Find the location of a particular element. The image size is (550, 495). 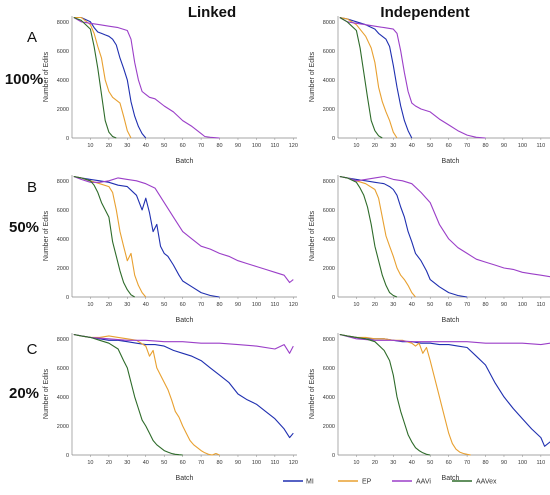

legend-label-ep: EP is located at coordinates (367, 482).